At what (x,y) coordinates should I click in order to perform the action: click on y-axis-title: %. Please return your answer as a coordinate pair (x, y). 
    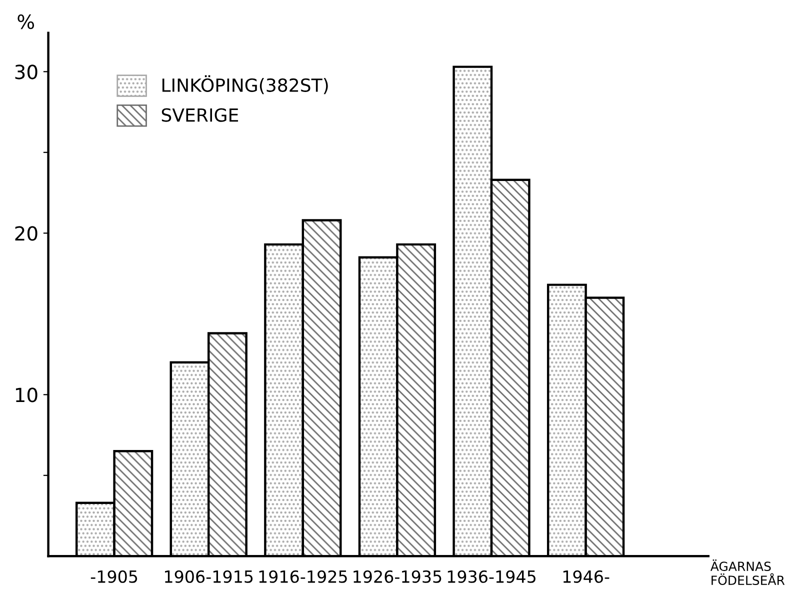
    Looking at the image, I should click on (26, 22).